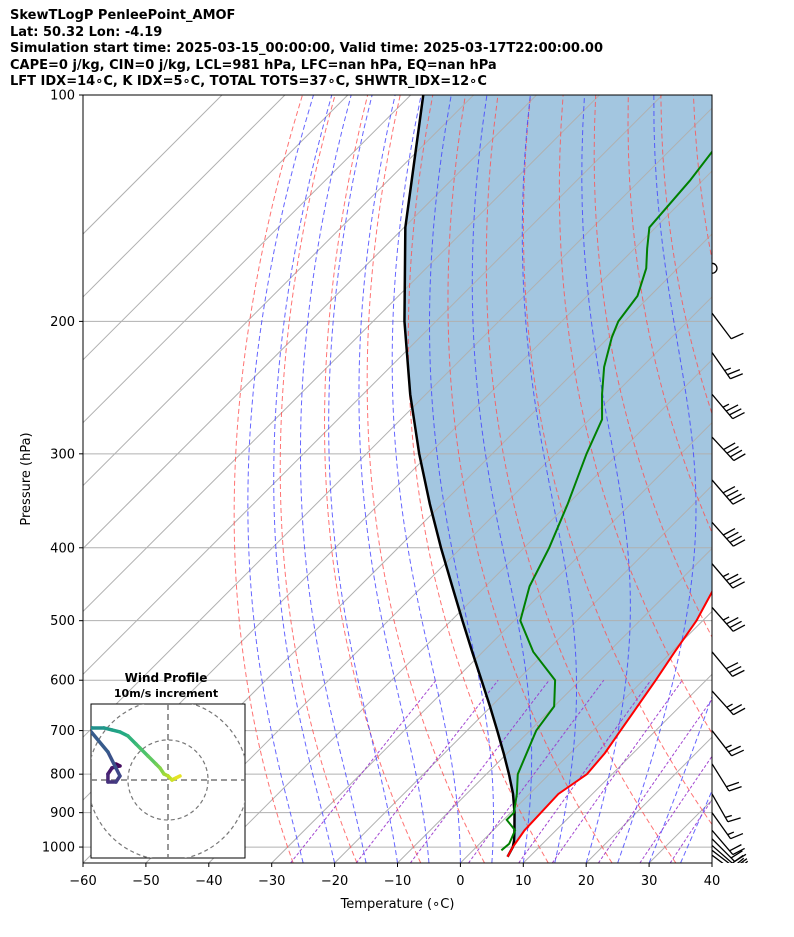  I want to click on title-station: SkewTLogP PenleePoint_AMOF, so click(123, 15).